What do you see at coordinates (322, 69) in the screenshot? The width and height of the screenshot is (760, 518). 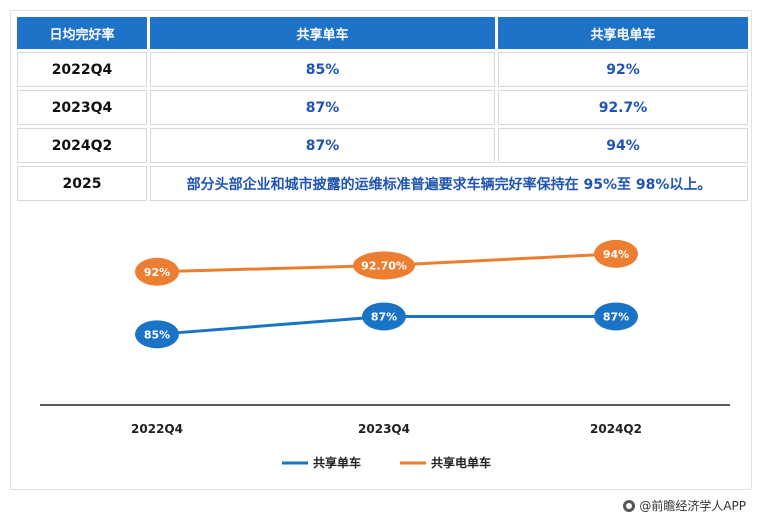 I see `bike-value-cell: 85%` at bounding box center [322, 69].